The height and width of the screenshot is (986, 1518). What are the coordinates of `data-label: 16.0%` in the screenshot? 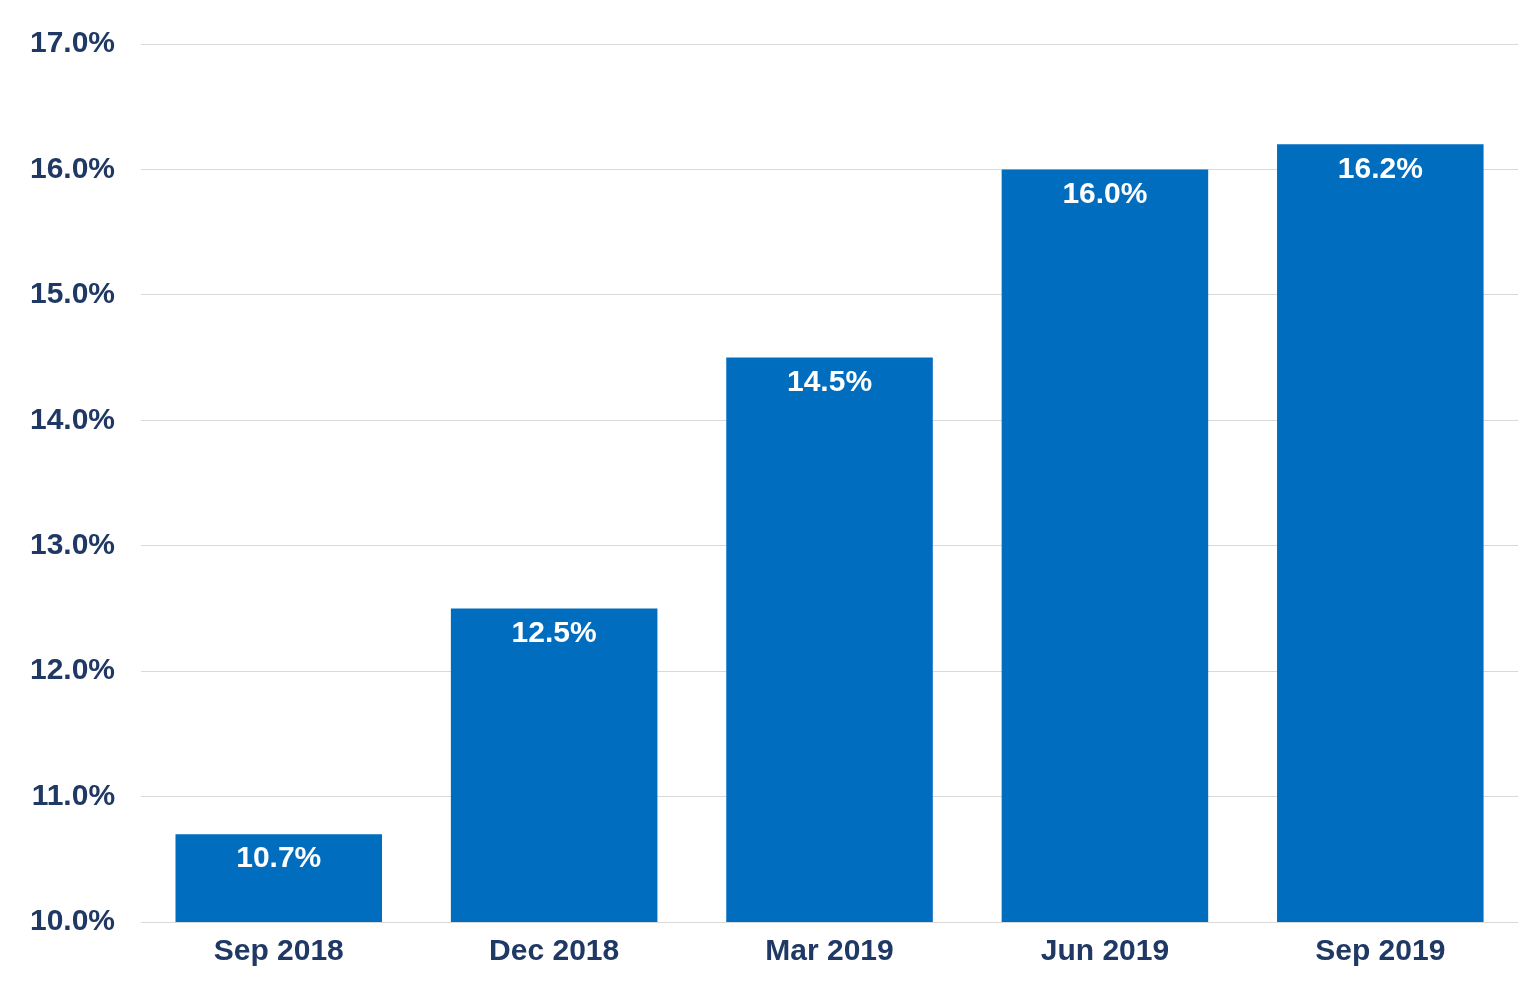 It's located at (1105, 192).